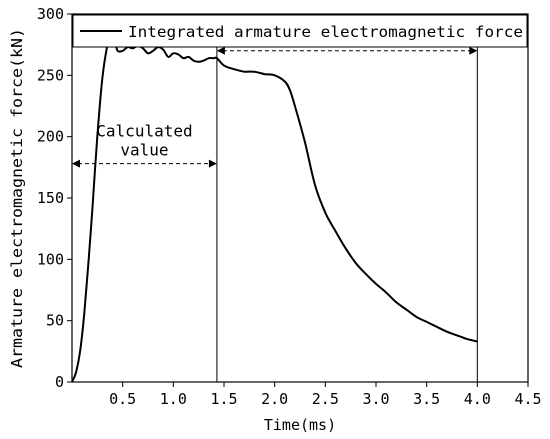 This screenshot has width=550, height=439. What do you see at coordinates (55, 321) in the screenshot?
I see `y-tick-label-1: 50` at bounding box center [55, 321].